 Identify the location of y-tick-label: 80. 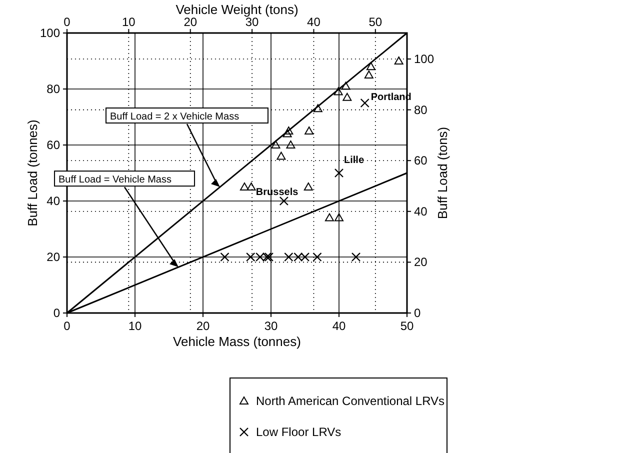
(53, 89).